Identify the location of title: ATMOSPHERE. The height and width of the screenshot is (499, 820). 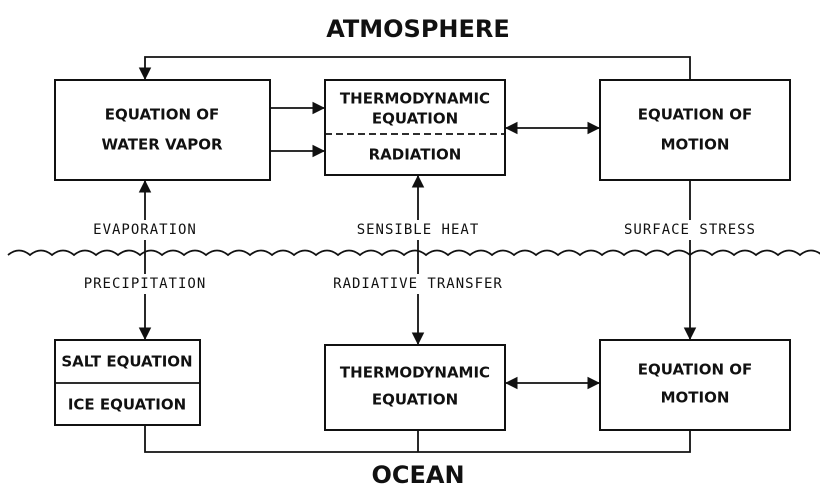
(418, 29).